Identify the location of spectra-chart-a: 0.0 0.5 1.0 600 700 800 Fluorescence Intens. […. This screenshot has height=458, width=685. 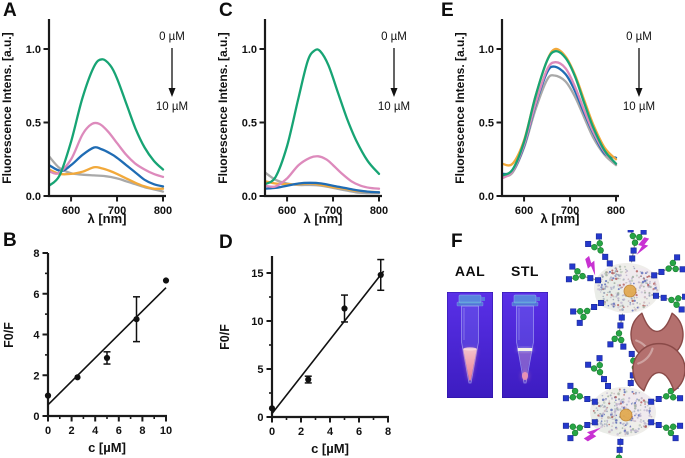
(94, 122).